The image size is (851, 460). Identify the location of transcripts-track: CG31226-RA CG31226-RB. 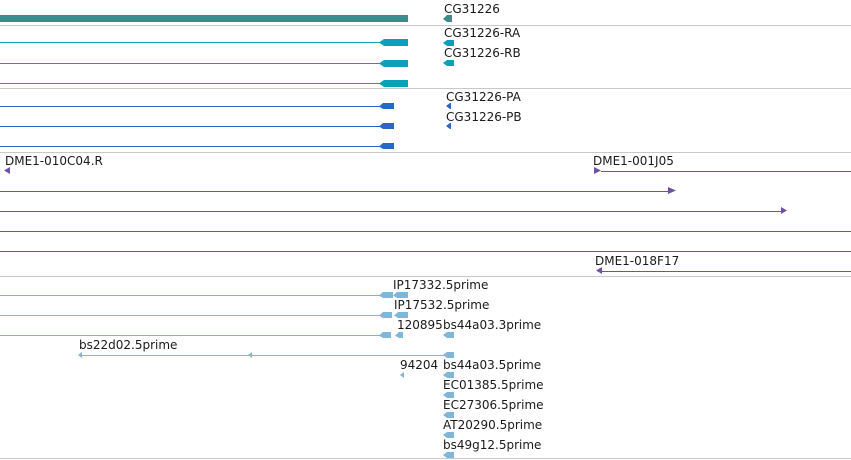
(425, 57).